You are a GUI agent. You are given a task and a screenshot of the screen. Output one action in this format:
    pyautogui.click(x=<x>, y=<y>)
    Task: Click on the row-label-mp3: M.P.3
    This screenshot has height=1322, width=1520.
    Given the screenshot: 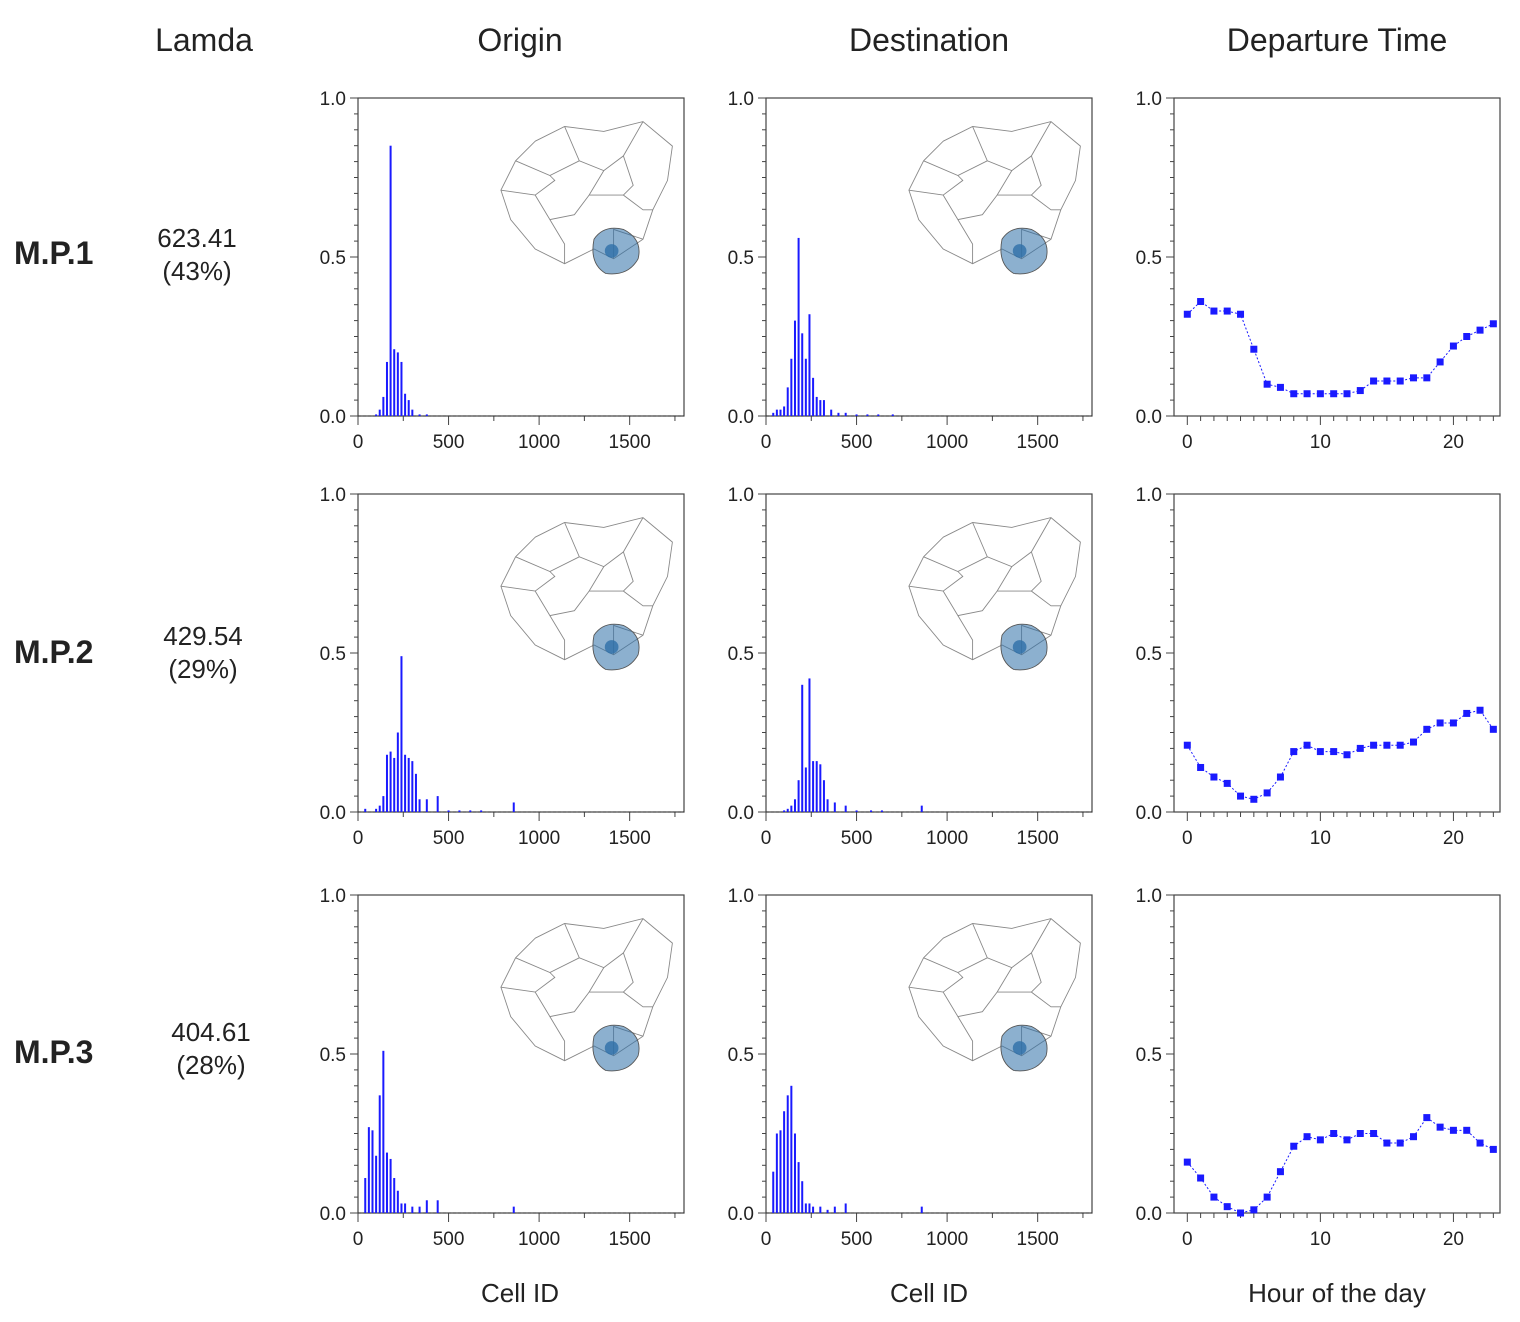 What is the action you would take?
    pyautogui.click(x=54, y=1052)
    